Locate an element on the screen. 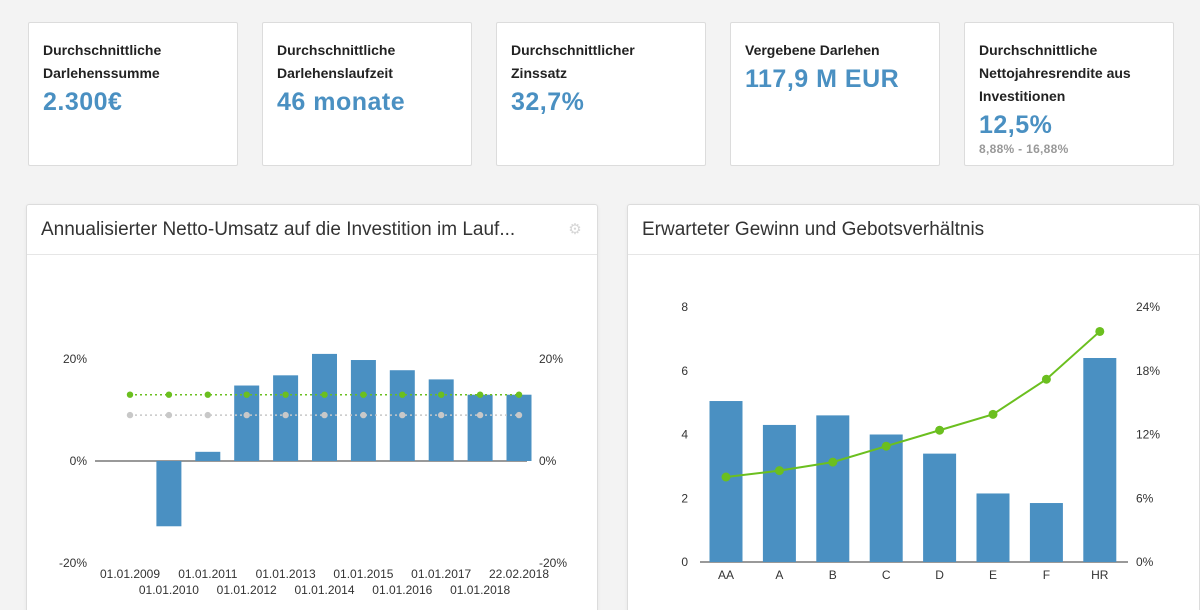 This screenshot has width=1200, height=610. x-tick-label: AA is located at coordinates (726, 575).